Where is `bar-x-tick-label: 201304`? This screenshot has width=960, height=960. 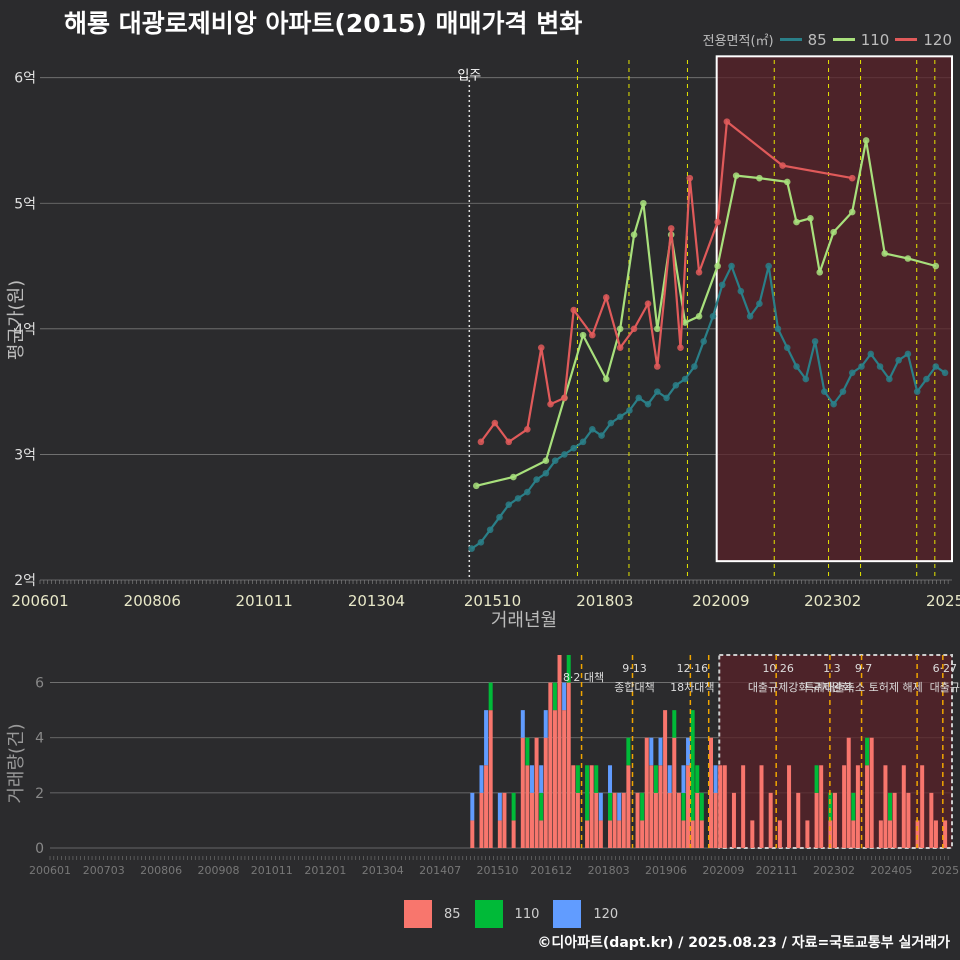
bar-x-tick-label: 201304 is located at coordinates (383, 870).